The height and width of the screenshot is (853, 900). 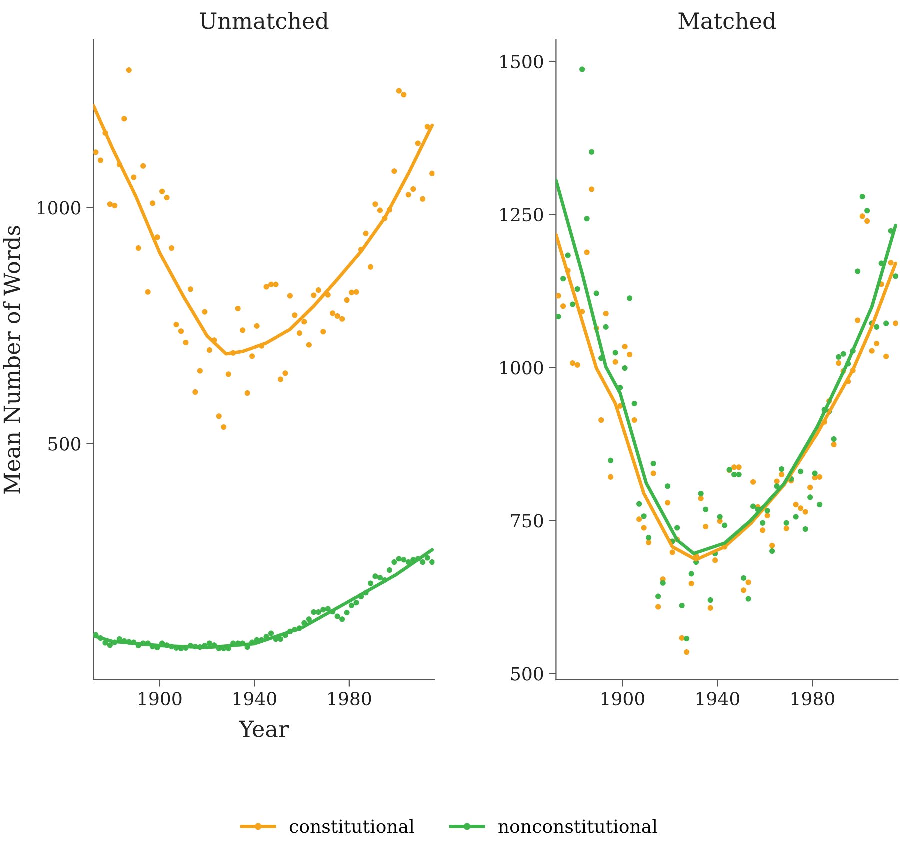 I want to click on y-tick-label: 1250, so click(x=522, y=215).